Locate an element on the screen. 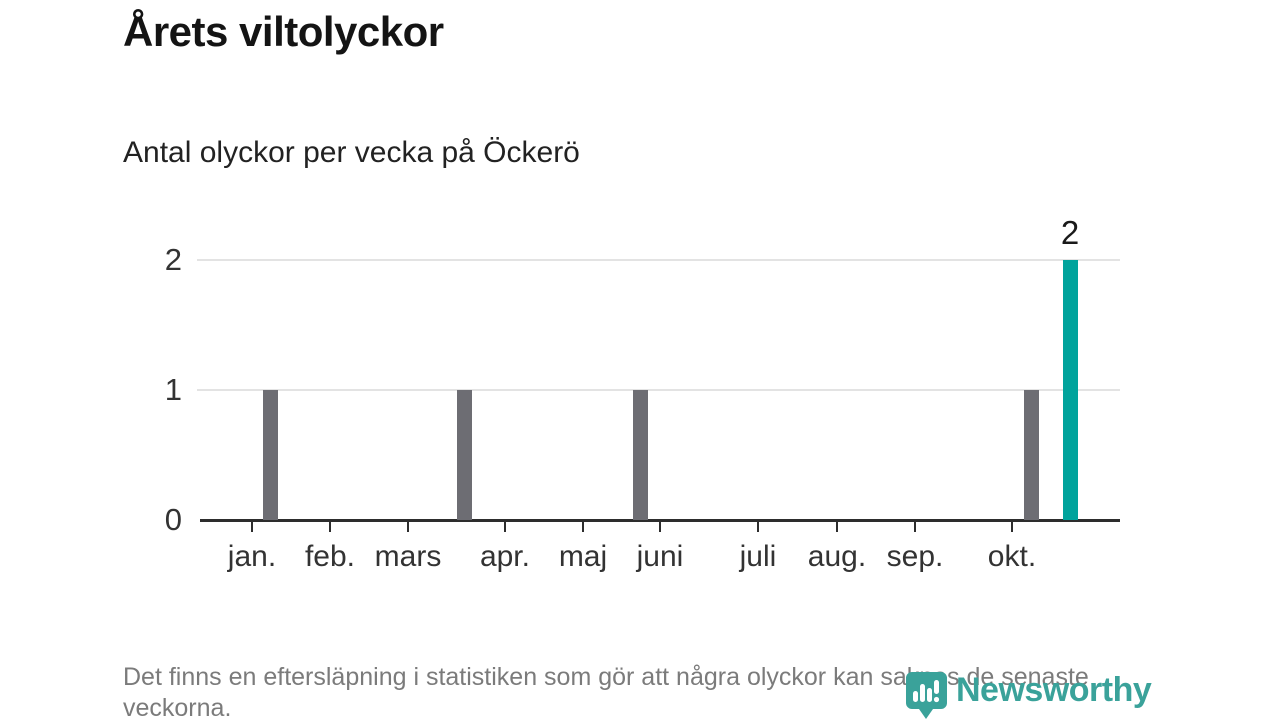  x-axis-tick-apr is located at coordinates (504, 526).